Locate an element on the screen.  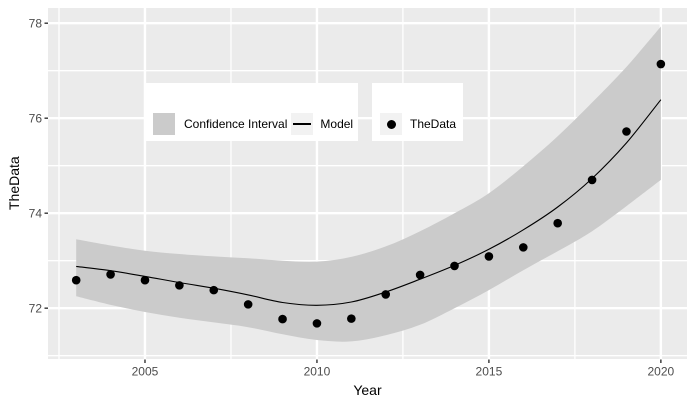
legend-row: TheData is located at coordinates (418, 124).